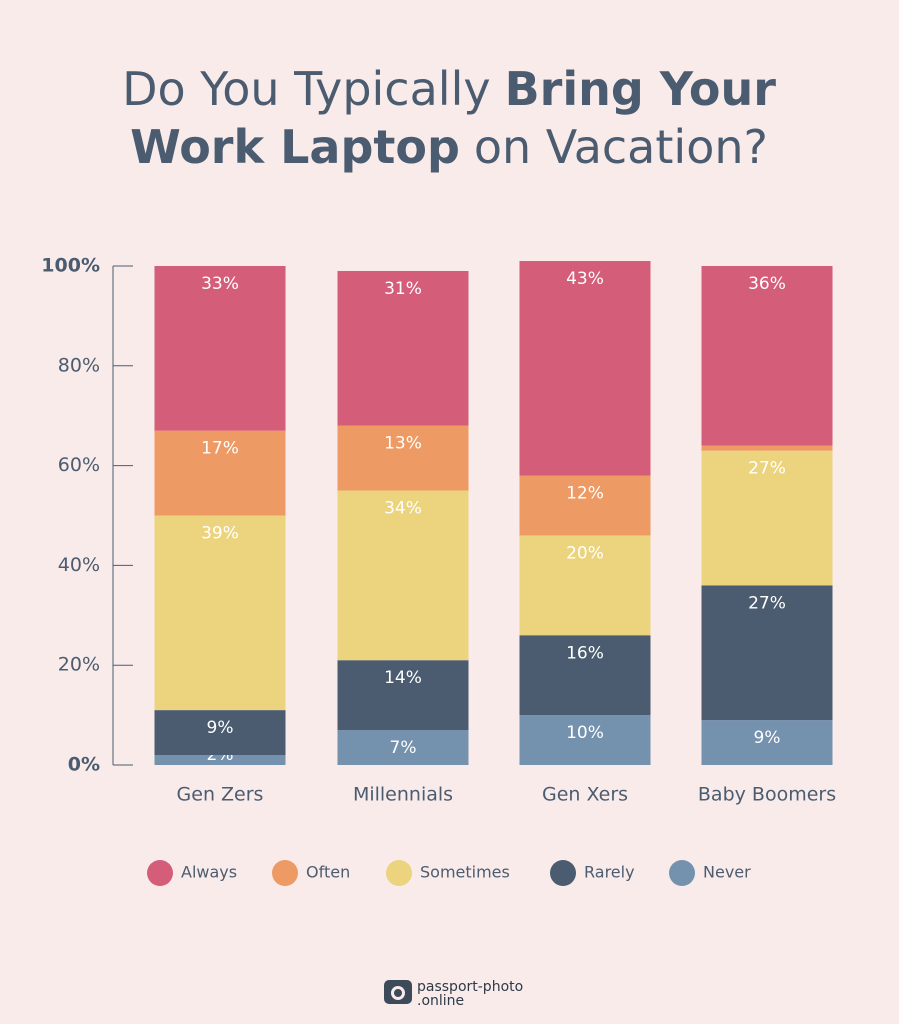 Image resolution: width=899 pixels, height=1024 pixels. What do you see at coordinates (609, 872) in the screenshot?
I see `legend-label: Rarely` at bounding box center [609, 872].